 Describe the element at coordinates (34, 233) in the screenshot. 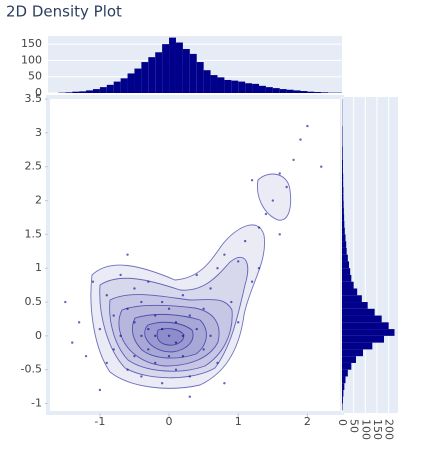

I see `y-tick-label: 1.5` at that location.